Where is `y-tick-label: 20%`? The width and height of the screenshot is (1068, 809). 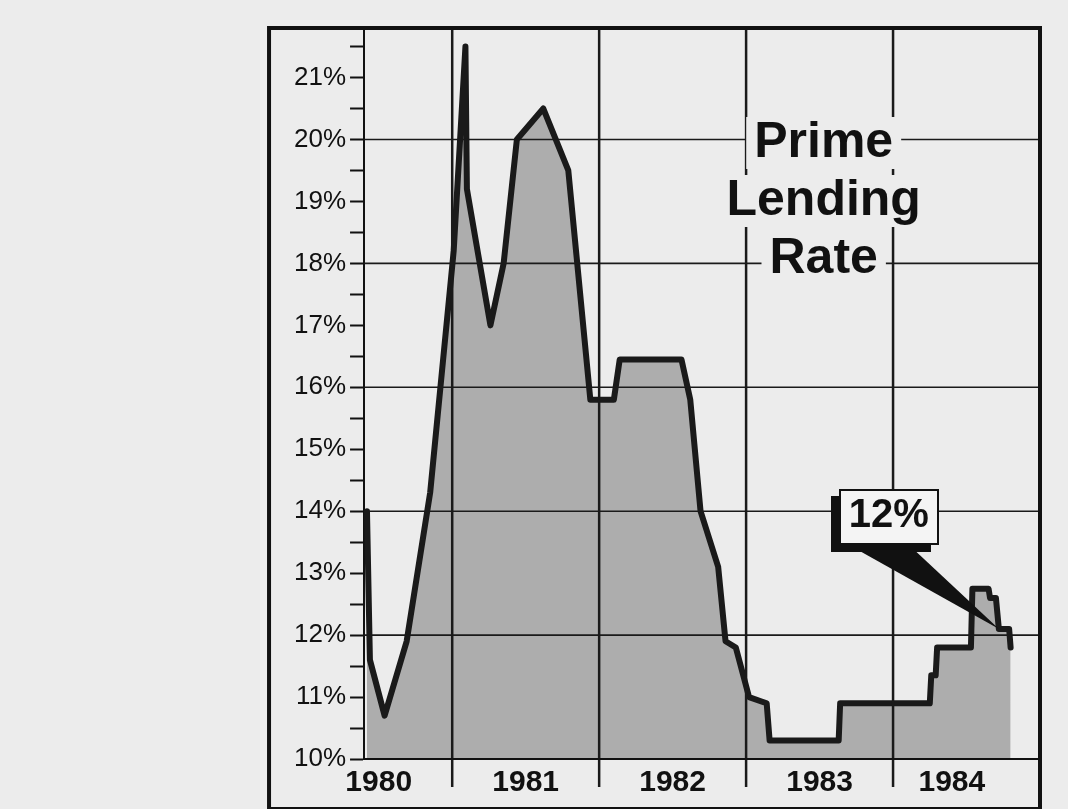 y-tick-label: 20% is located at coordinates (320, 137).